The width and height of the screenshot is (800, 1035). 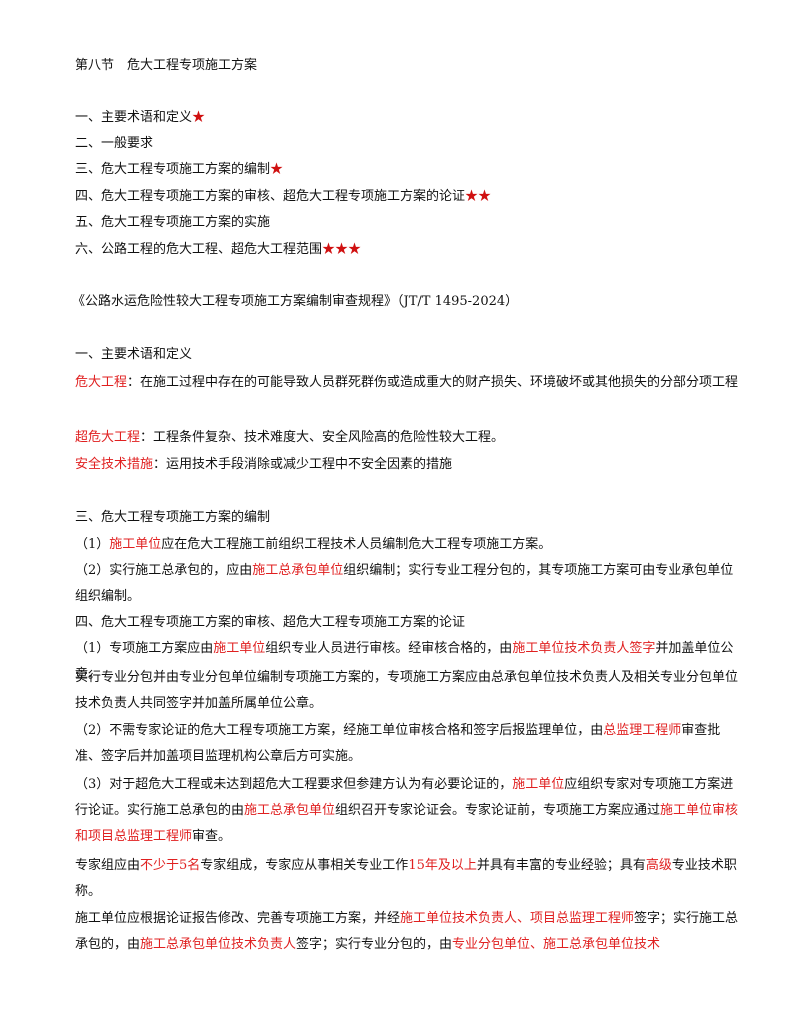 What do you see at coordinates (179, 169) in the screenshot?
I see `outline-item: 三、危大工程专项施工方案的编制★` at bounding box center [179, 169].